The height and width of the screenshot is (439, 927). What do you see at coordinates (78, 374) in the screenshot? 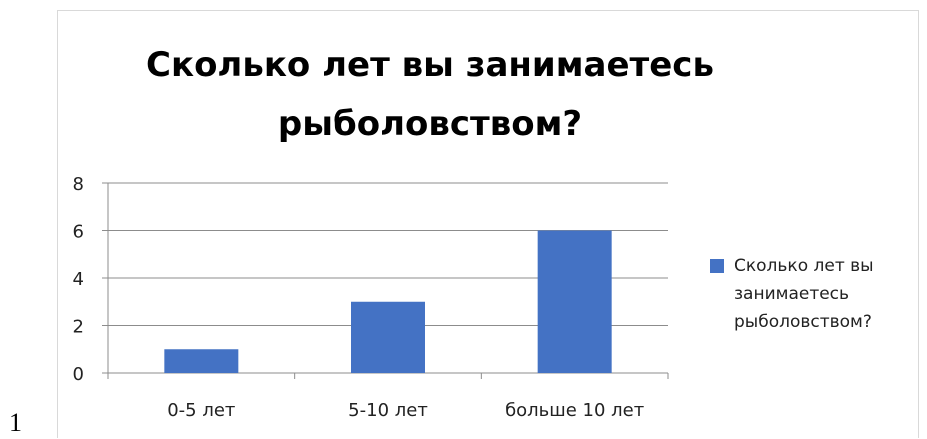
I see `y-tick-label: 0` at bounding box center [78, 374].